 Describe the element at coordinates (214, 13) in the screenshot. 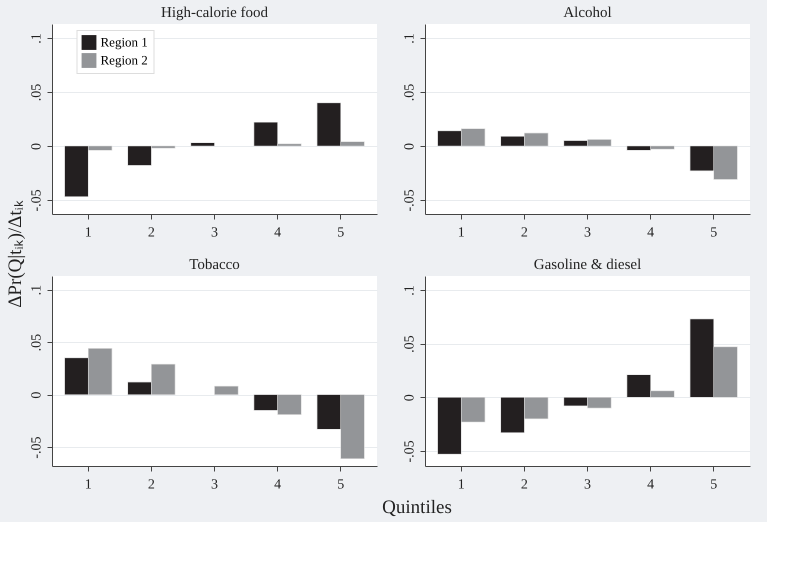

I see `chart-title: High-calorie food` at that location.